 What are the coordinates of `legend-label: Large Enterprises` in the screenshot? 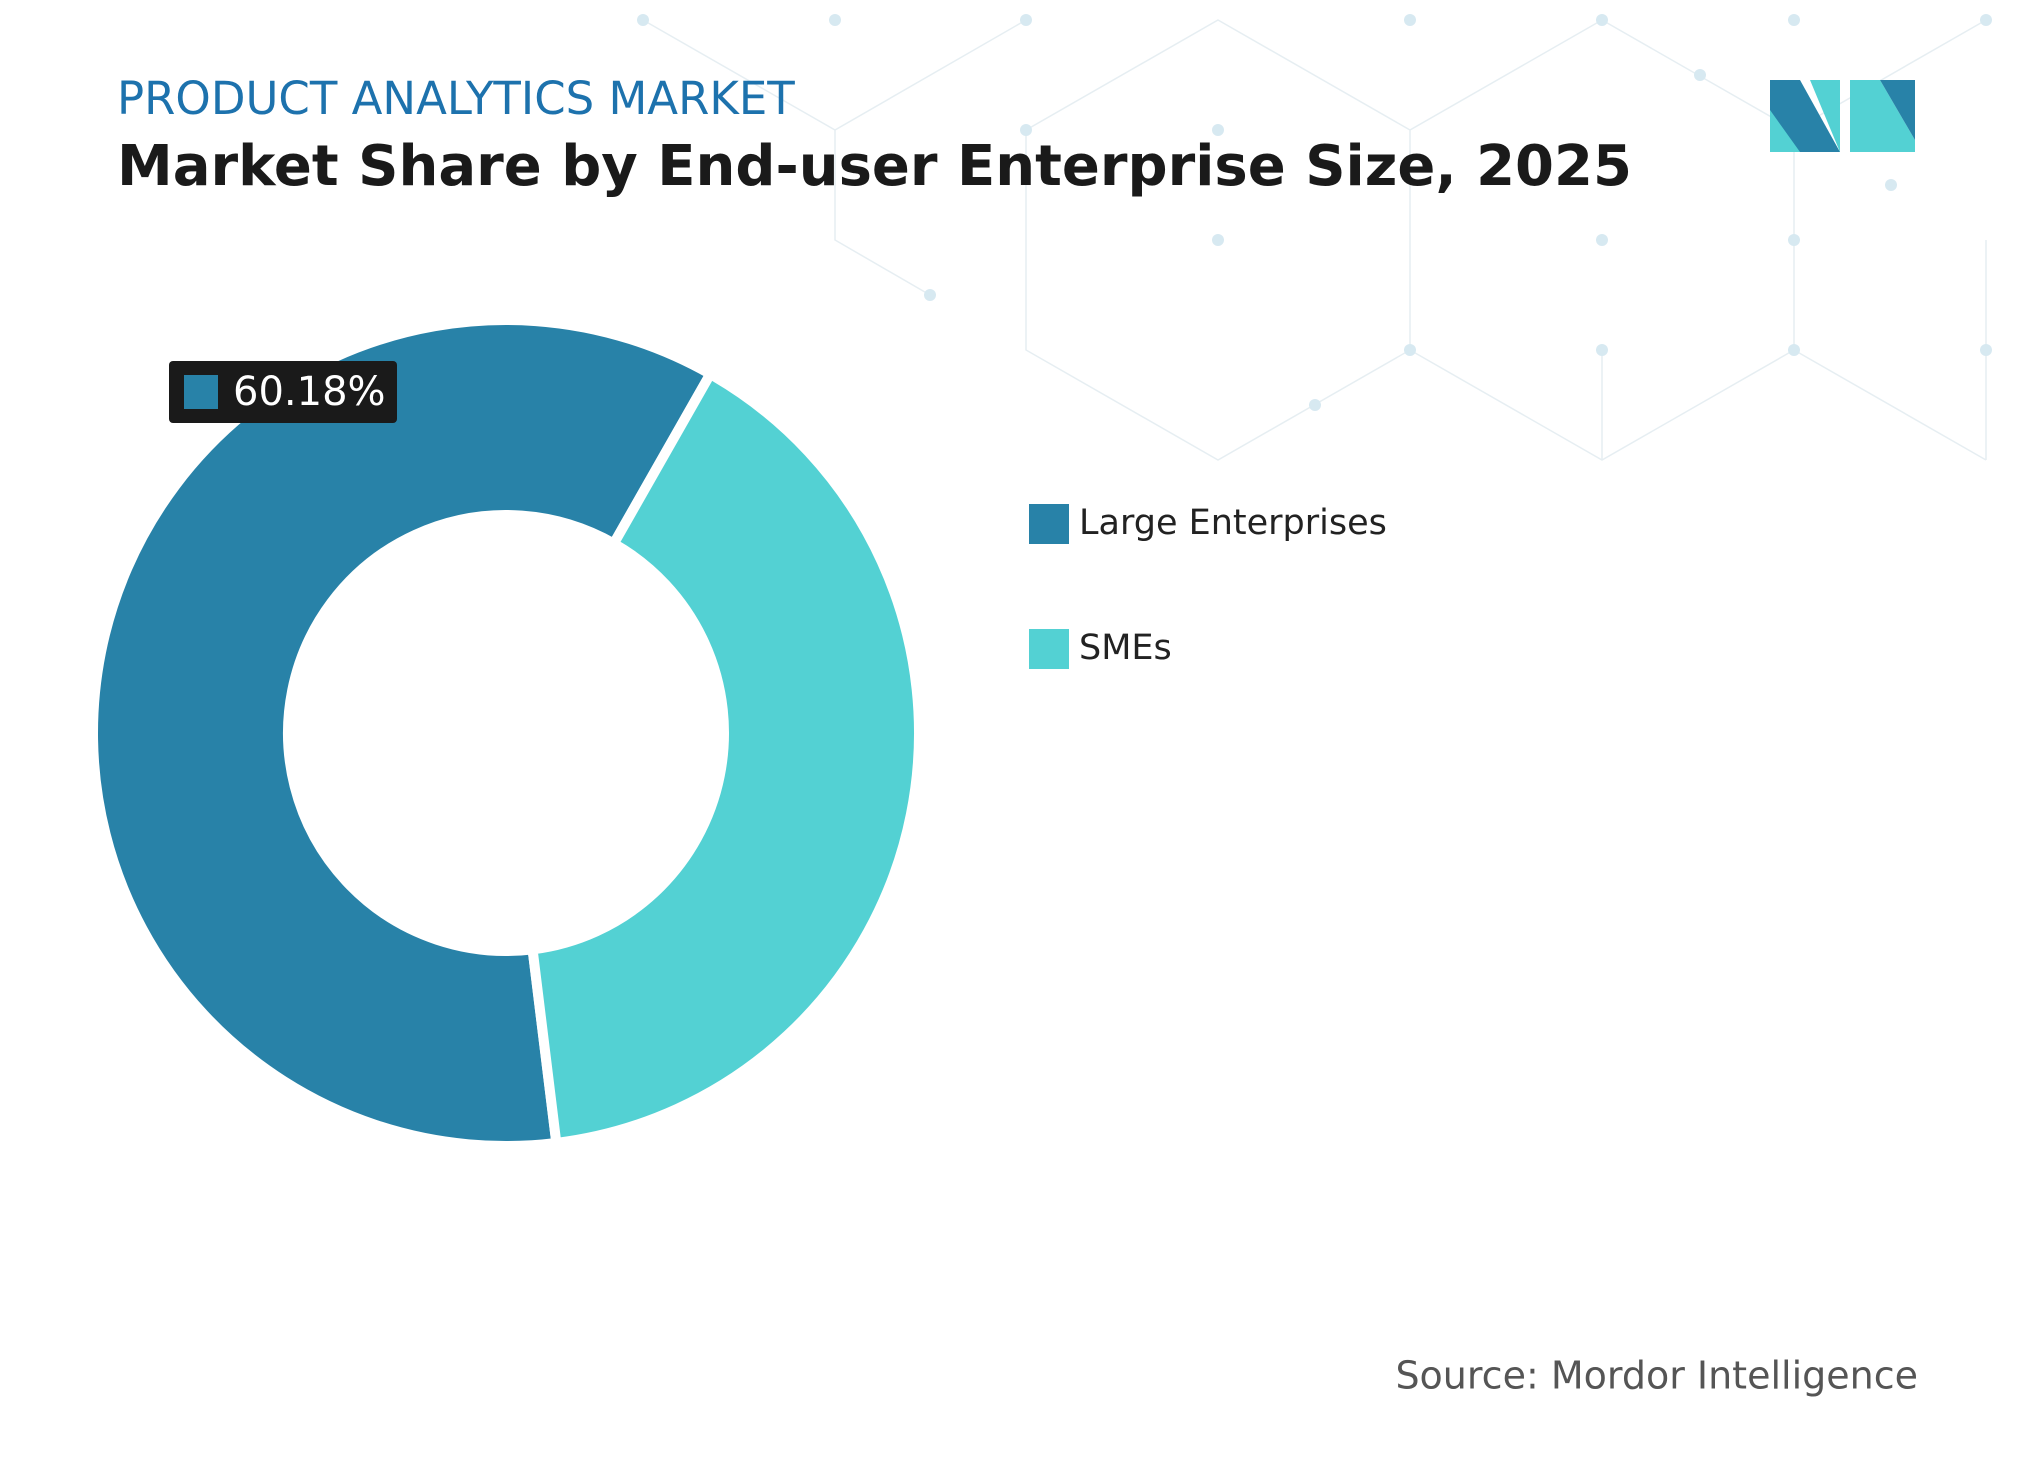 It's located at (1233, 523).